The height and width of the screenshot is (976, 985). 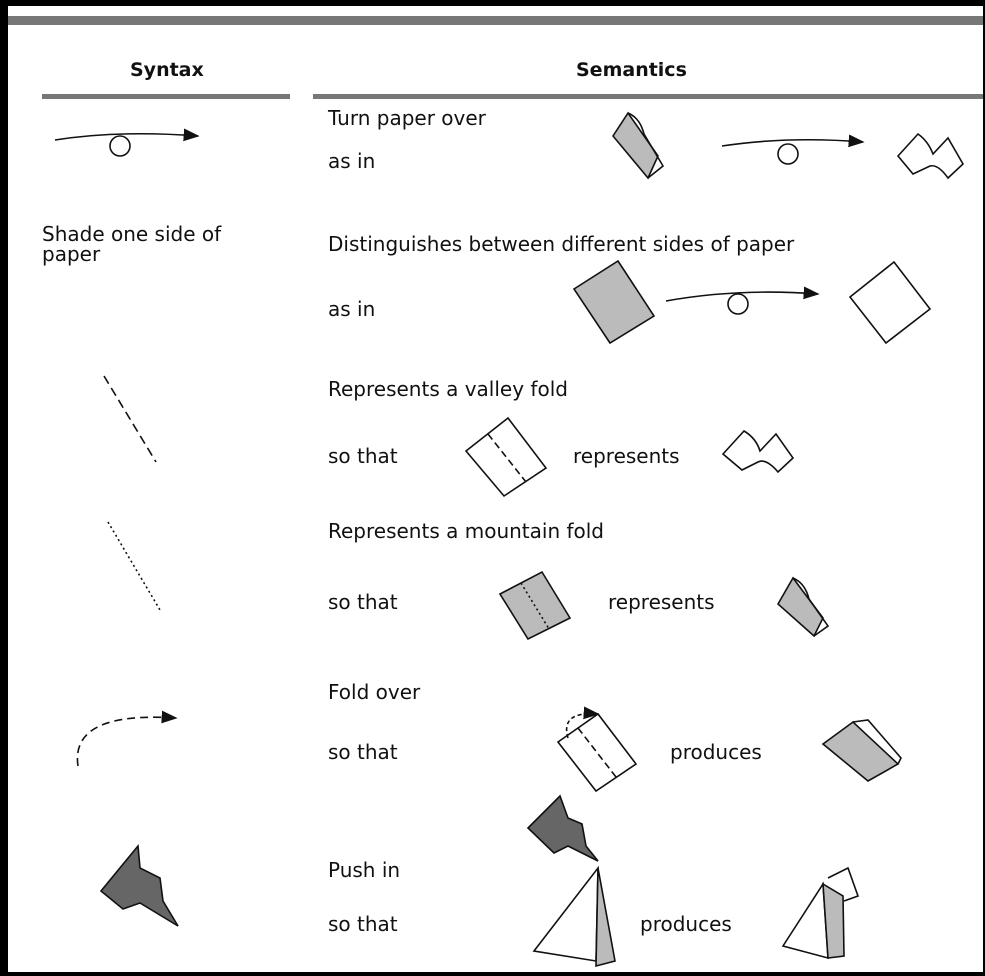 What do you see at coordinates (752, 302) in the screenshot?
I see `row1-illustration` at bounding box center [752, 302].